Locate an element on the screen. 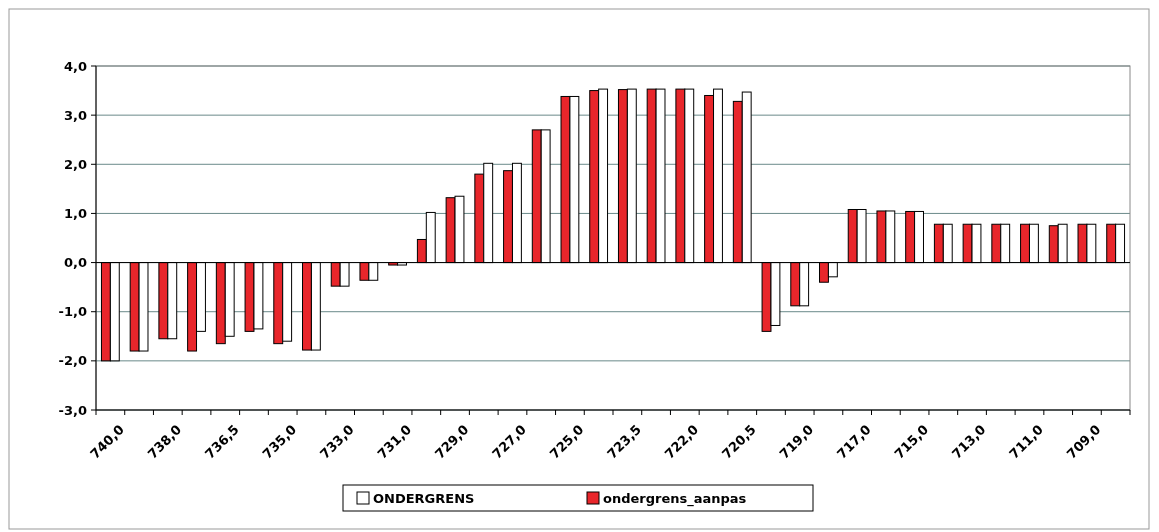 The height and width of the screenshot is (532, 1159). y-tick-label: -2,0 is located at coordinates (72, 361).